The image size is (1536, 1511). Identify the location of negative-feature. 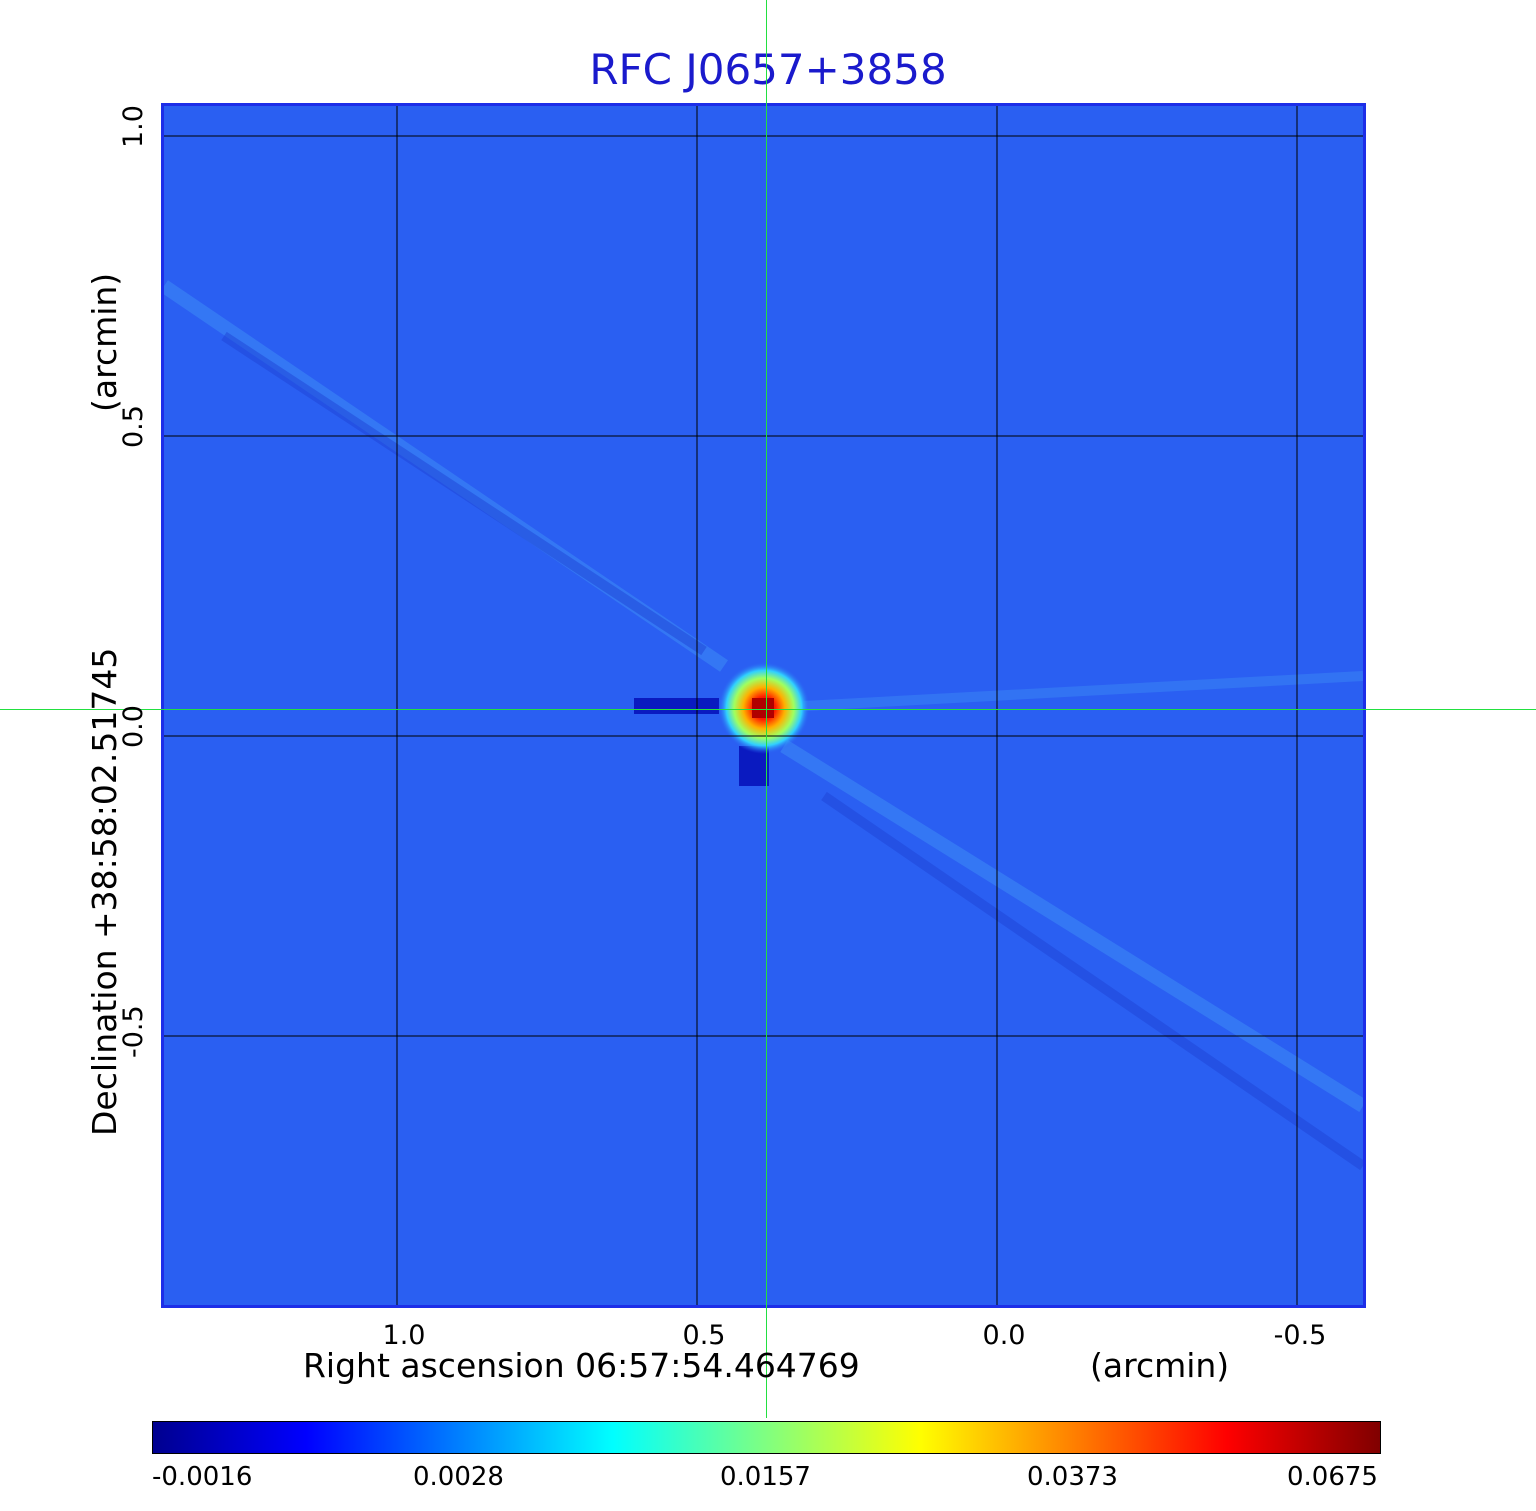
(676, 706).